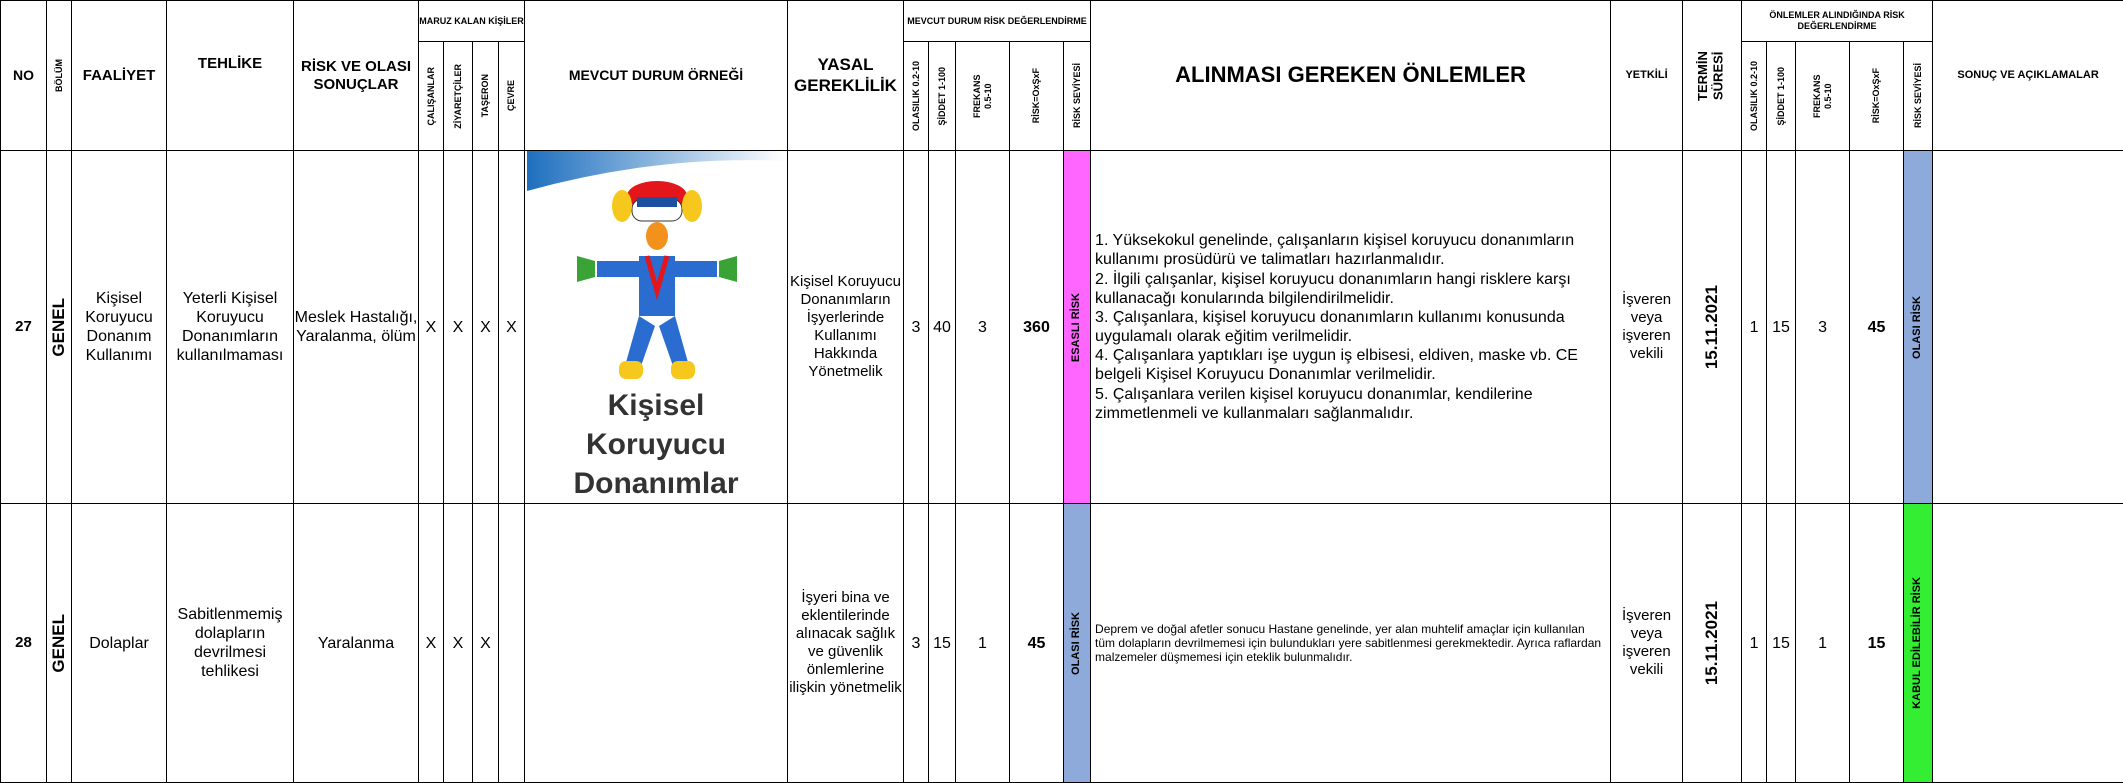 This screenshot has height=783, width=2123. What do you see at coordinates (846, 76) in the screenshot?
I see `header-cell: YASAL GEREKLİLİK` at bounding box center [846, 76].